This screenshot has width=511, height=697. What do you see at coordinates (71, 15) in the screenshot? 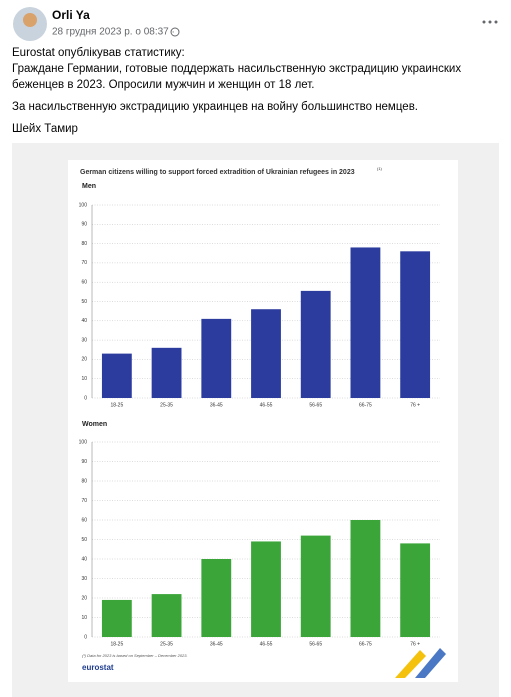
I see `author: Orli Ya` at bounding box center [71, 15].